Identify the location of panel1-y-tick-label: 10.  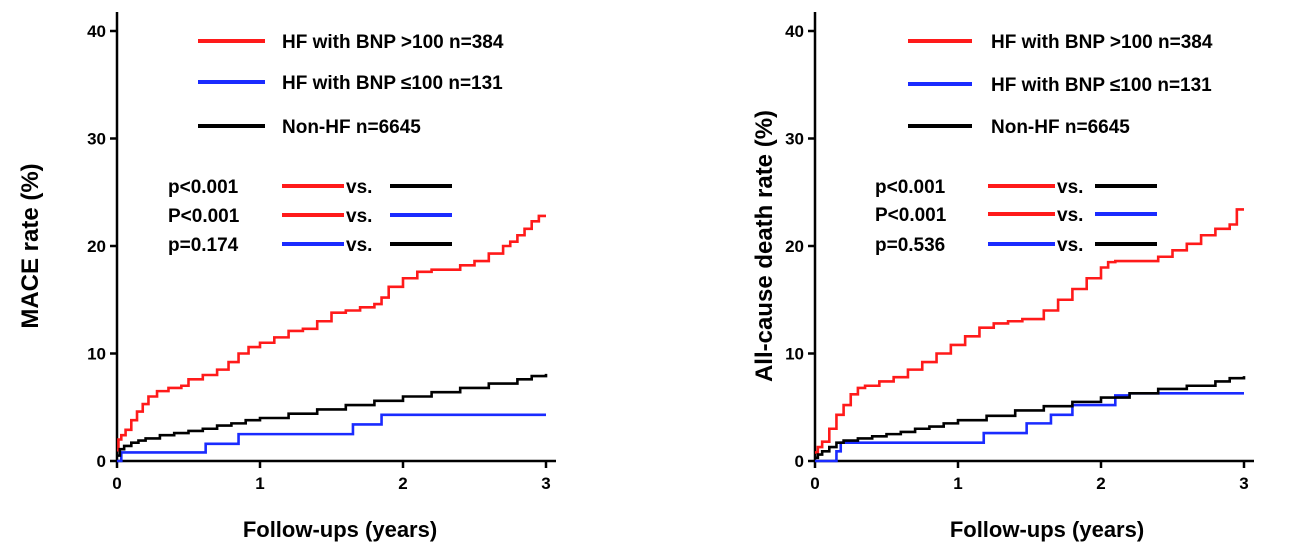
(96, 354).